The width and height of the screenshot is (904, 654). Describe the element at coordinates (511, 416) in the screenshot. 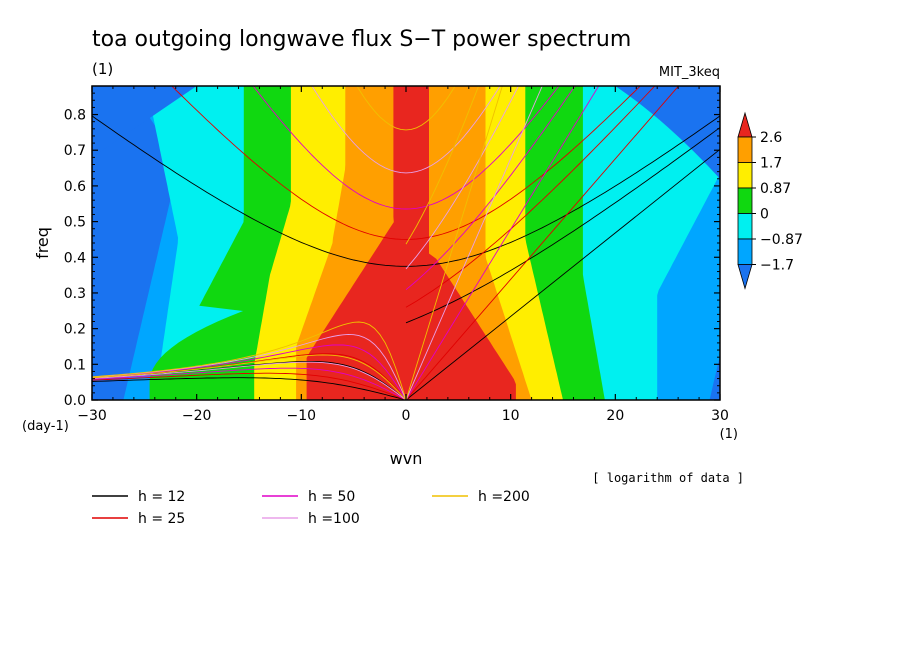

I see `x-tick-label: 10` at that location.